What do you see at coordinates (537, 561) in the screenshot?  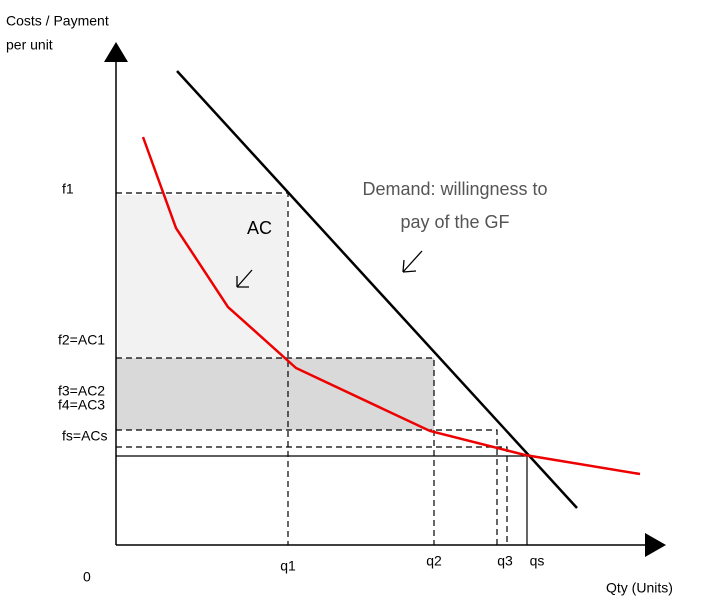 I see `x-label: qs` at bounding box center [537, 561].